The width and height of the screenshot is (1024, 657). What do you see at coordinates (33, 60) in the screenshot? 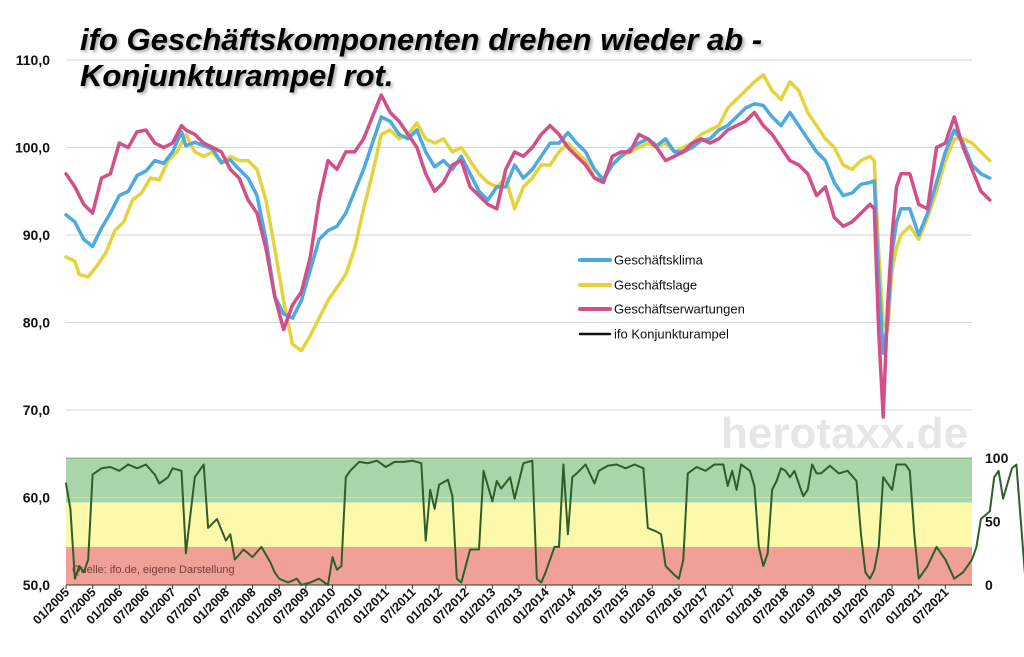
I see `y-tick-left: 110,0` at bounding box center [33, 60].